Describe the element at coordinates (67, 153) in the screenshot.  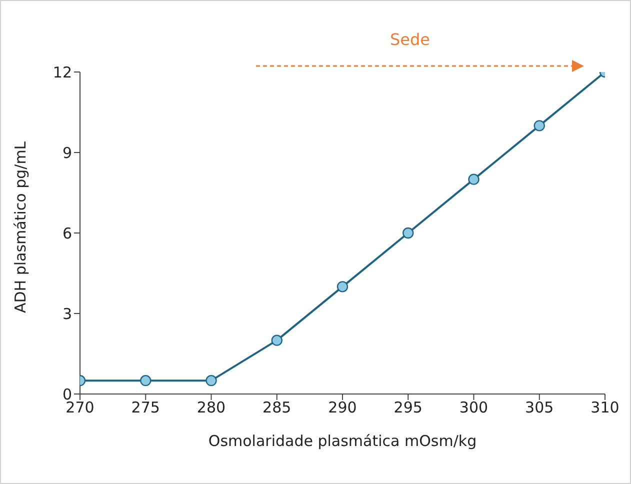
I see `y-tick-label: 9` at that location.